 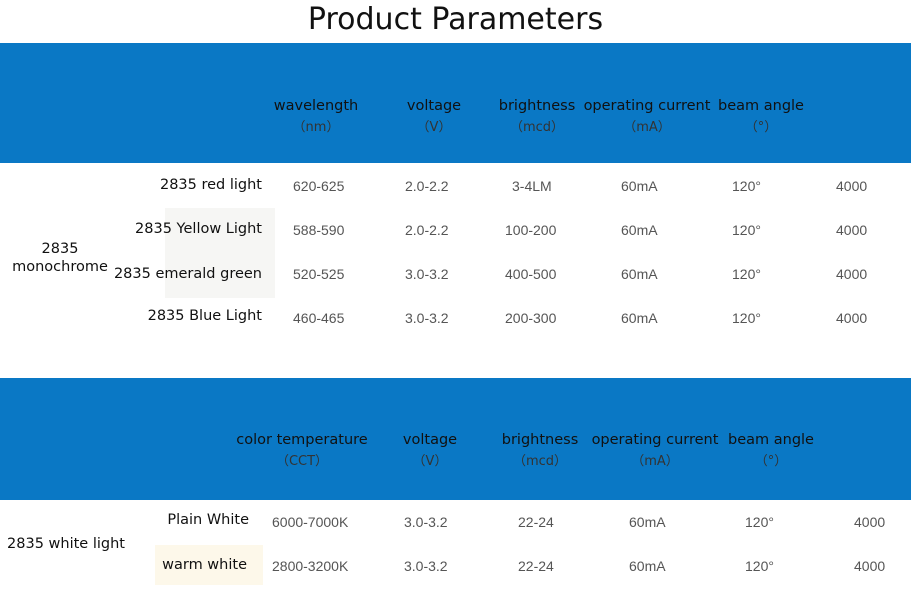 I want to click on header-wavelength: wavelength （nm）, so click(x=316, y=116).